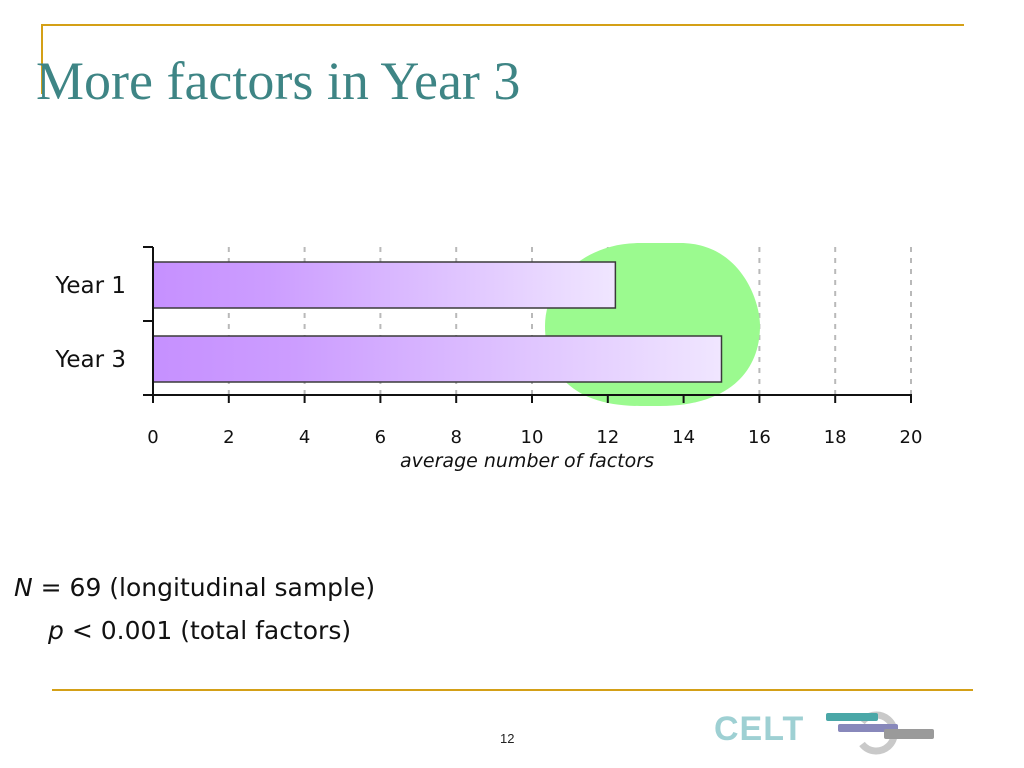 Image resolution: width=1024 pixels, height=768 pixels. I want to click on frame-top-rule, so click(502, 25).